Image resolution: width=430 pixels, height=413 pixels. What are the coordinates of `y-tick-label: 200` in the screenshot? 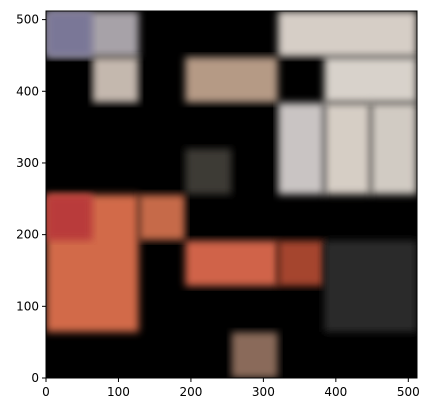 It's located at (27, 235).